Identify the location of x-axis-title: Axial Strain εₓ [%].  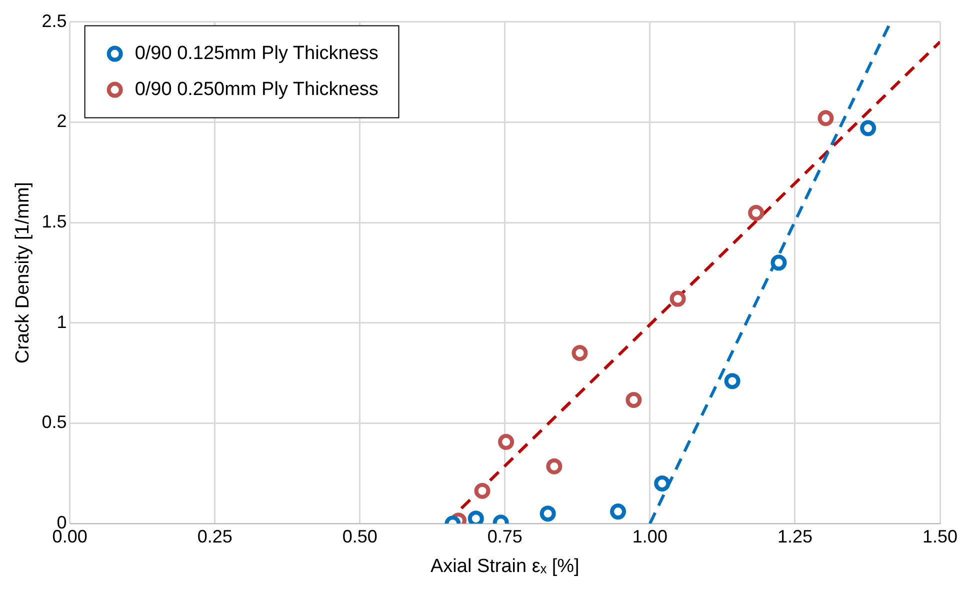
(505, 566).